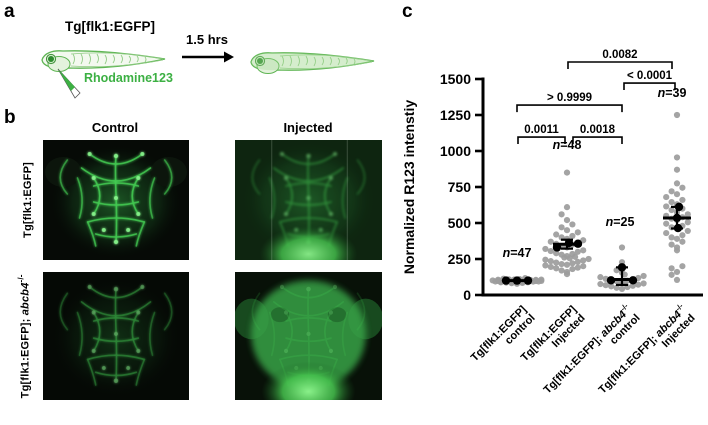  What do you see at coordinates (28, 200) in the screenshot?
I see `row-label-flk1-egfp: Tg[flk1:EGFP]` at bounding box center [28, 200].